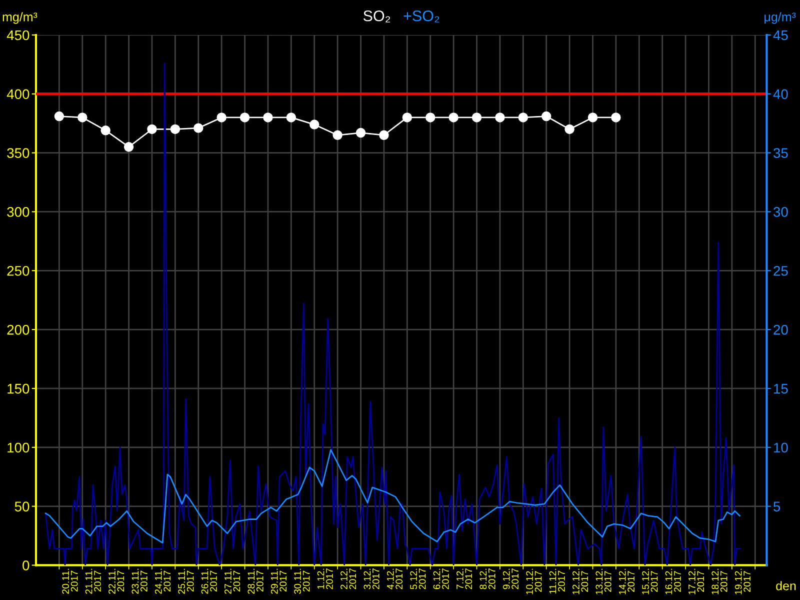 The width and height of the screenshot is (800, 600). I want to click on y-tick-label: 300, so click(18, 212).